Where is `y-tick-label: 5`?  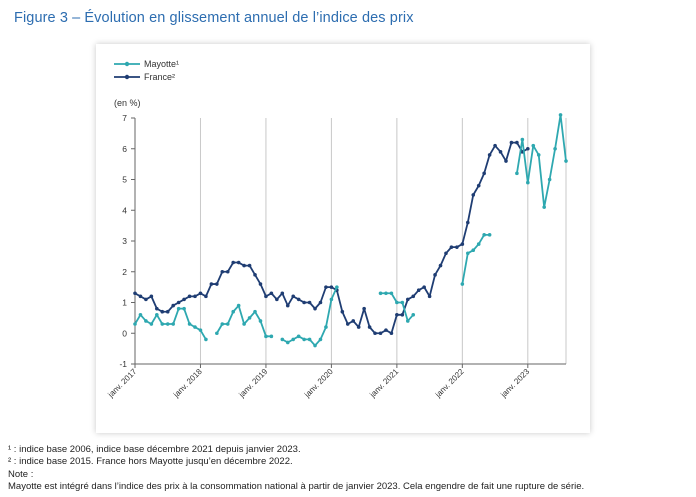
y-tick-label: 5 is located at coordinates (124, 180).